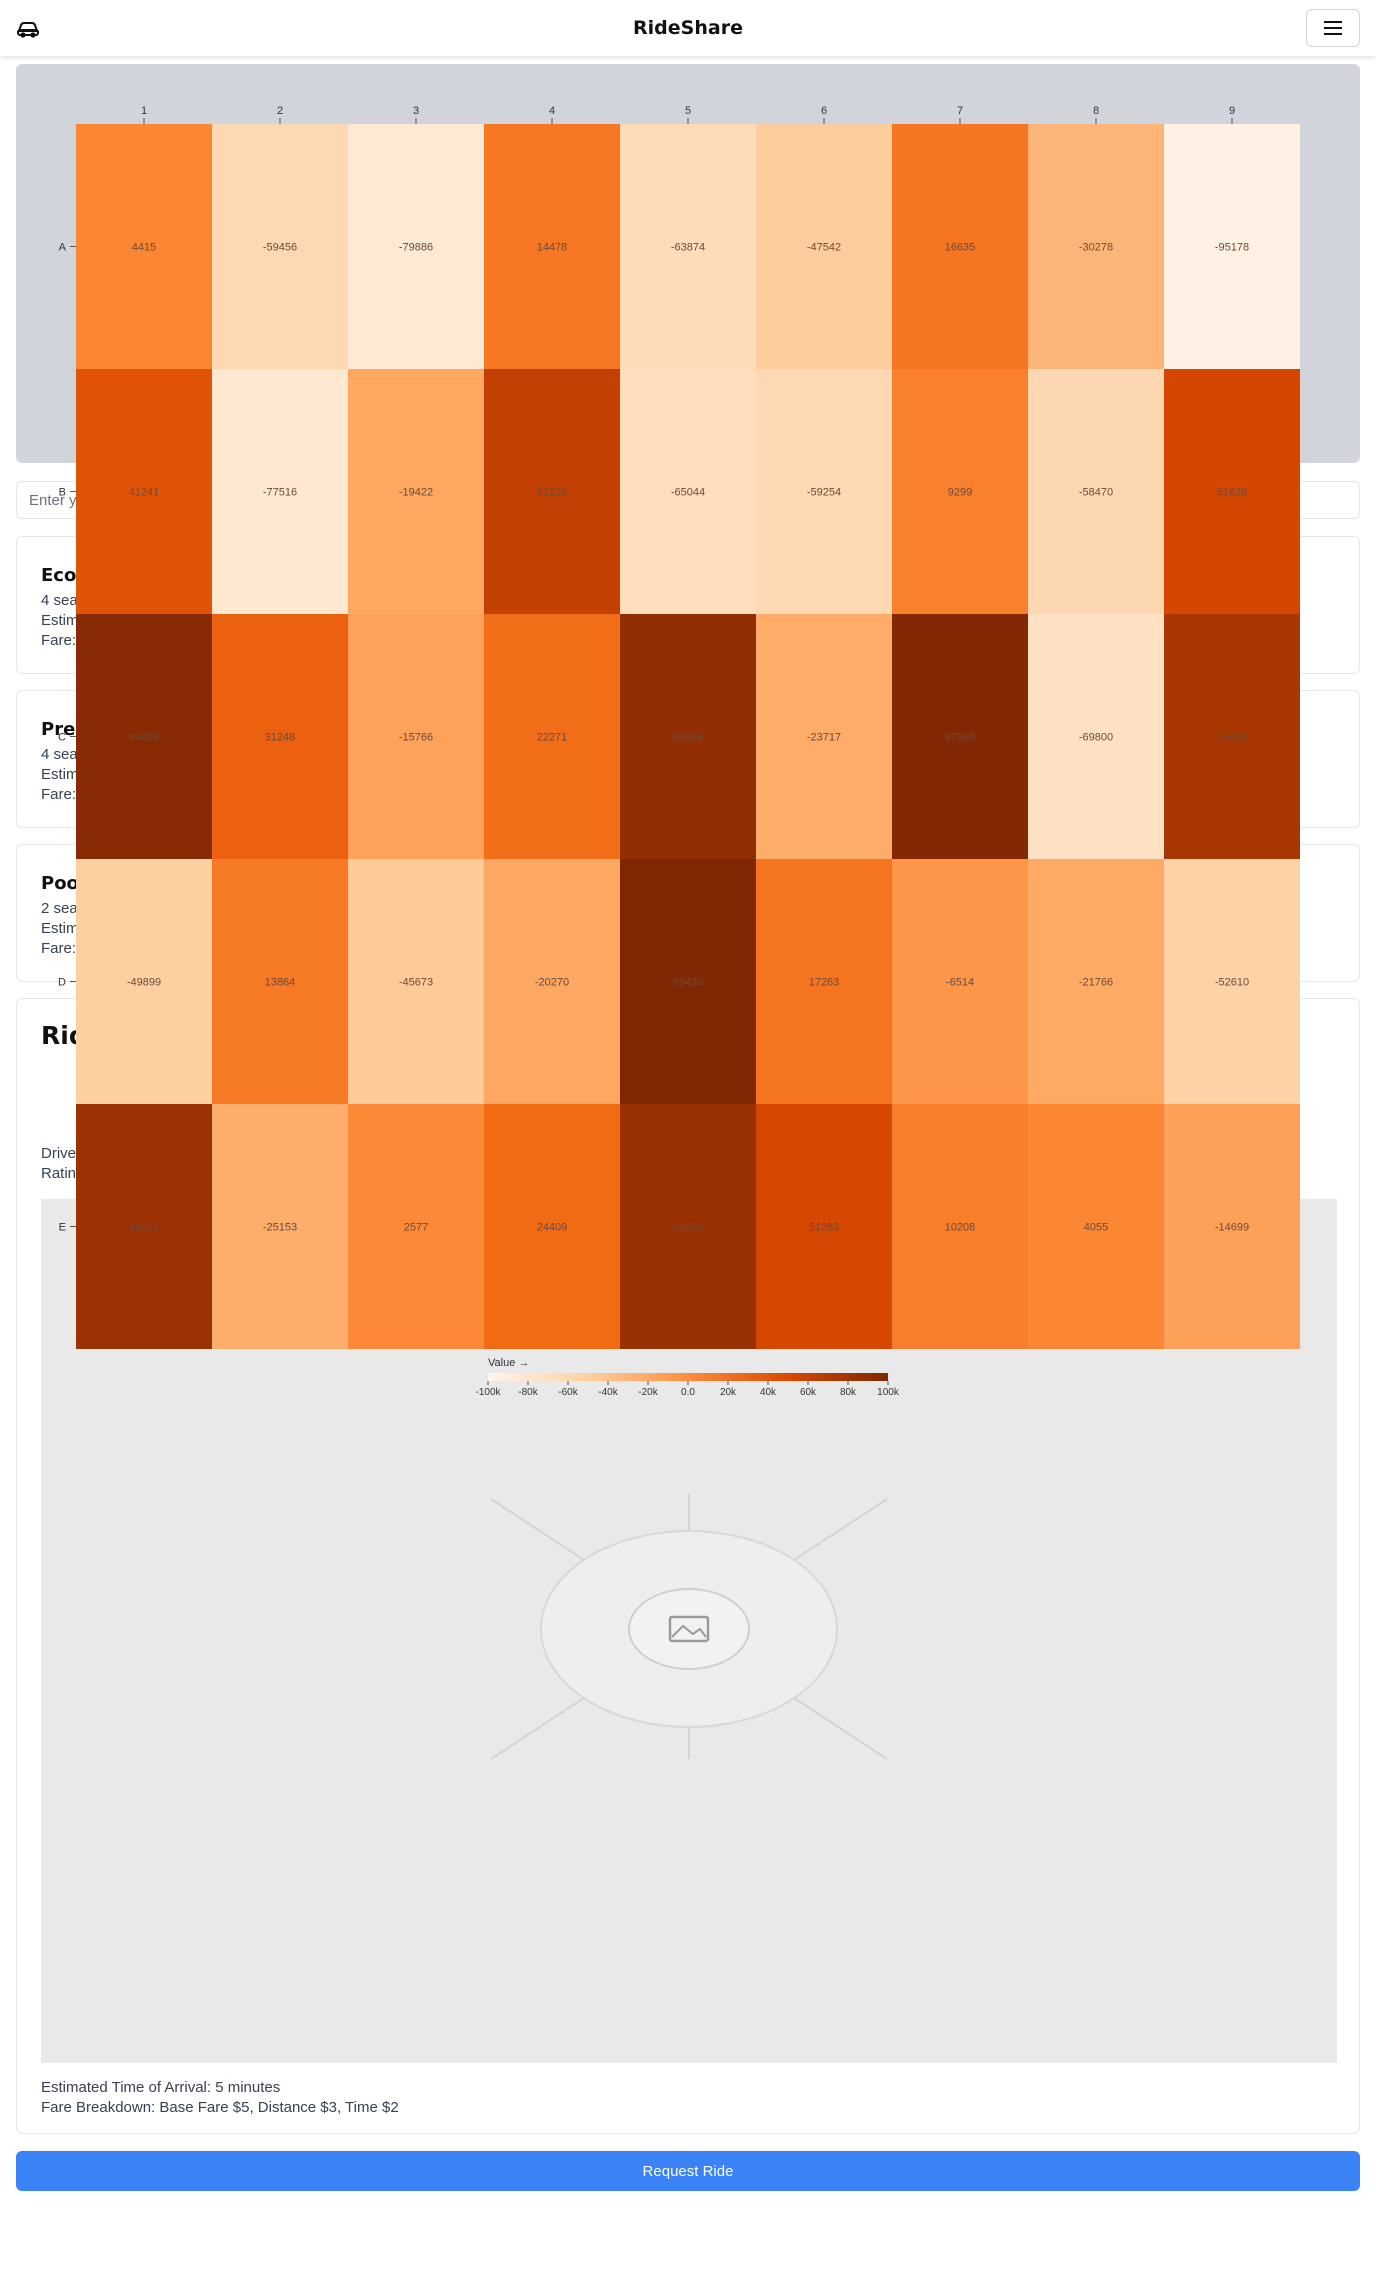 This screenshot has height=2271, width=1376. I want to click on request-ride-button: Request Ride, so click(688, 2171).